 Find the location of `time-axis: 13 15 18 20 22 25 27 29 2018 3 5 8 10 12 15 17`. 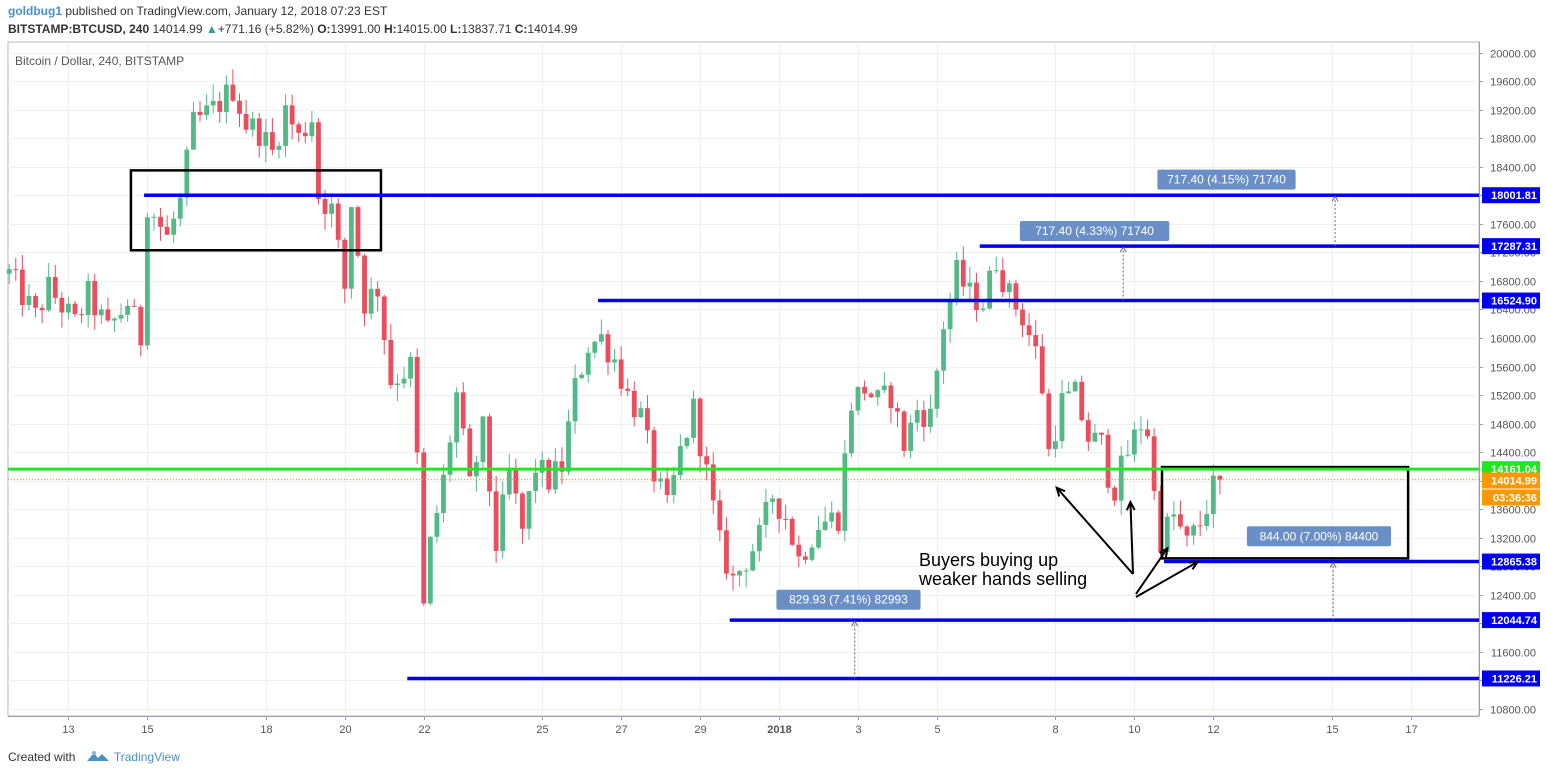

time-axis: 13 15 18 20 22 25 27 29 2018 3 5 8 10 12 15 17 is located at coordinates (740, 726).